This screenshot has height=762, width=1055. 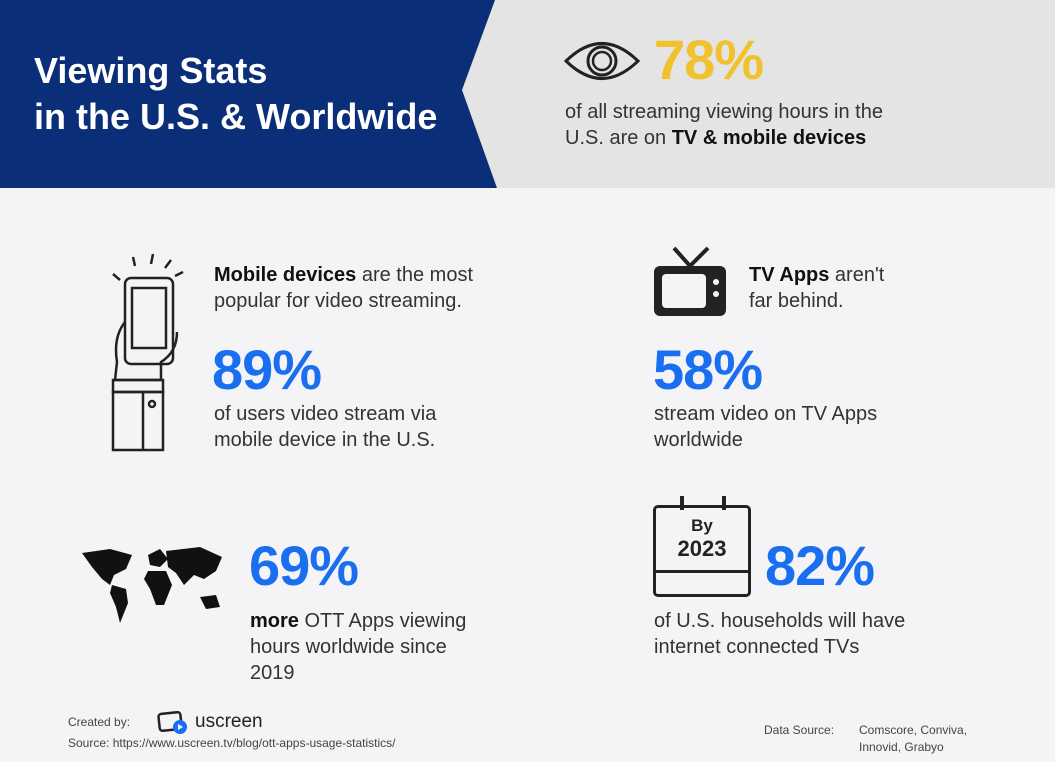 I want to click on world-map-icon, so click(x=152, y=585).